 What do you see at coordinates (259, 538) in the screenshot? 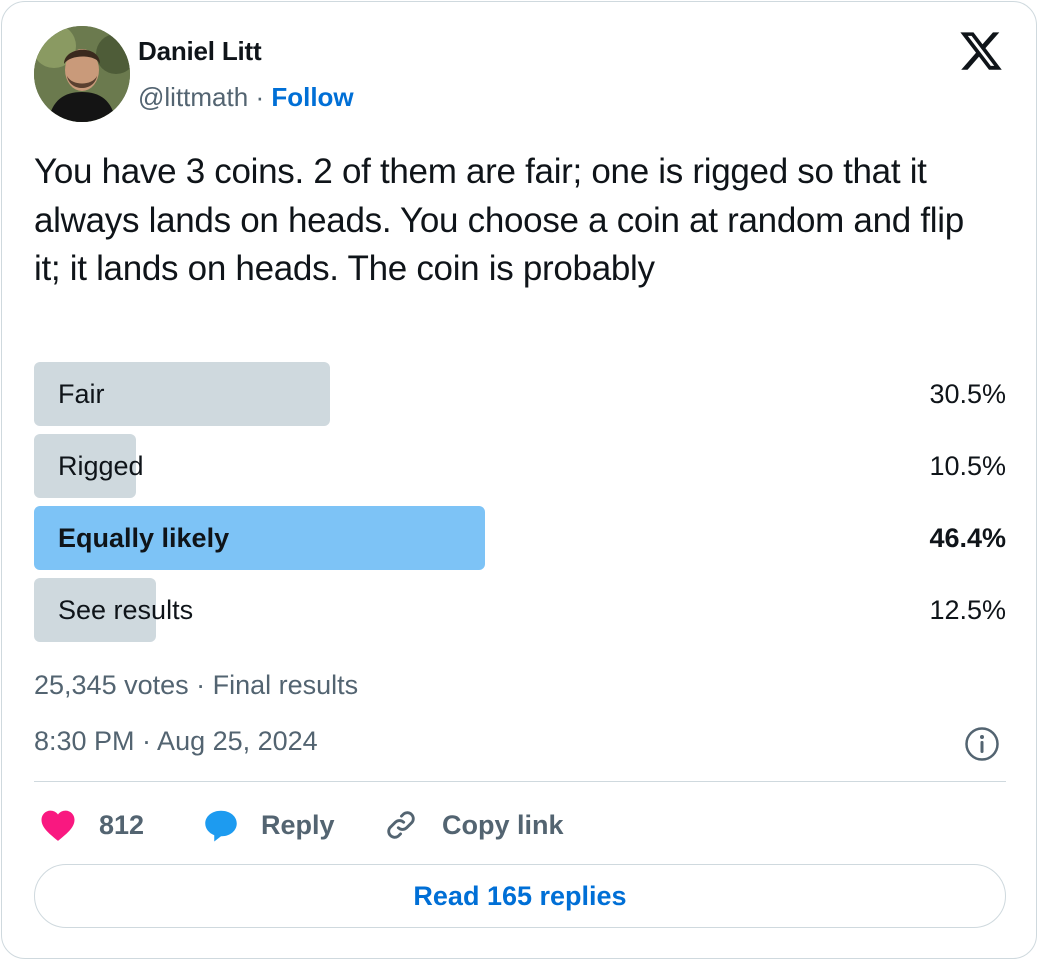
I see `poll-bar-winner` at bounding box center [259, 538].